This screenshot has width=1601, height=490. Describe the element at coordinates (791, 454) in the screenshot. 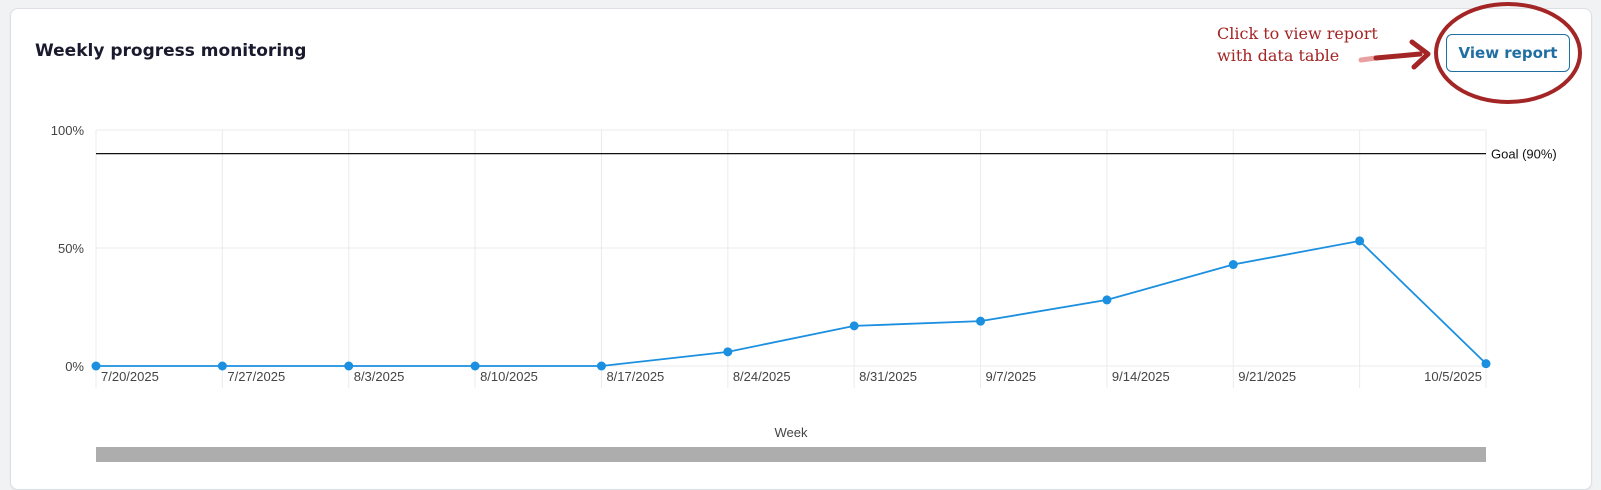

I see `horizontal-scrollbar` at that location.